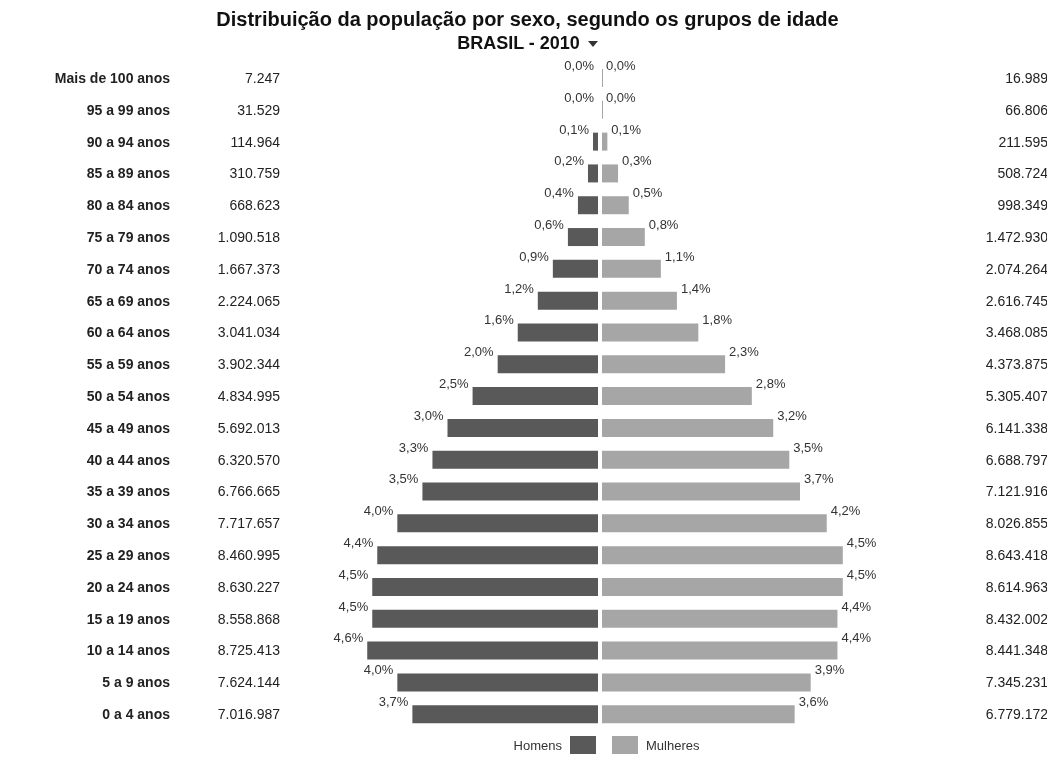 The width and height of the screenshot is (1055, 765). Describe the element at coordinates (249, 332) in the screenshot. I see `text: 3.041.034` at that location.